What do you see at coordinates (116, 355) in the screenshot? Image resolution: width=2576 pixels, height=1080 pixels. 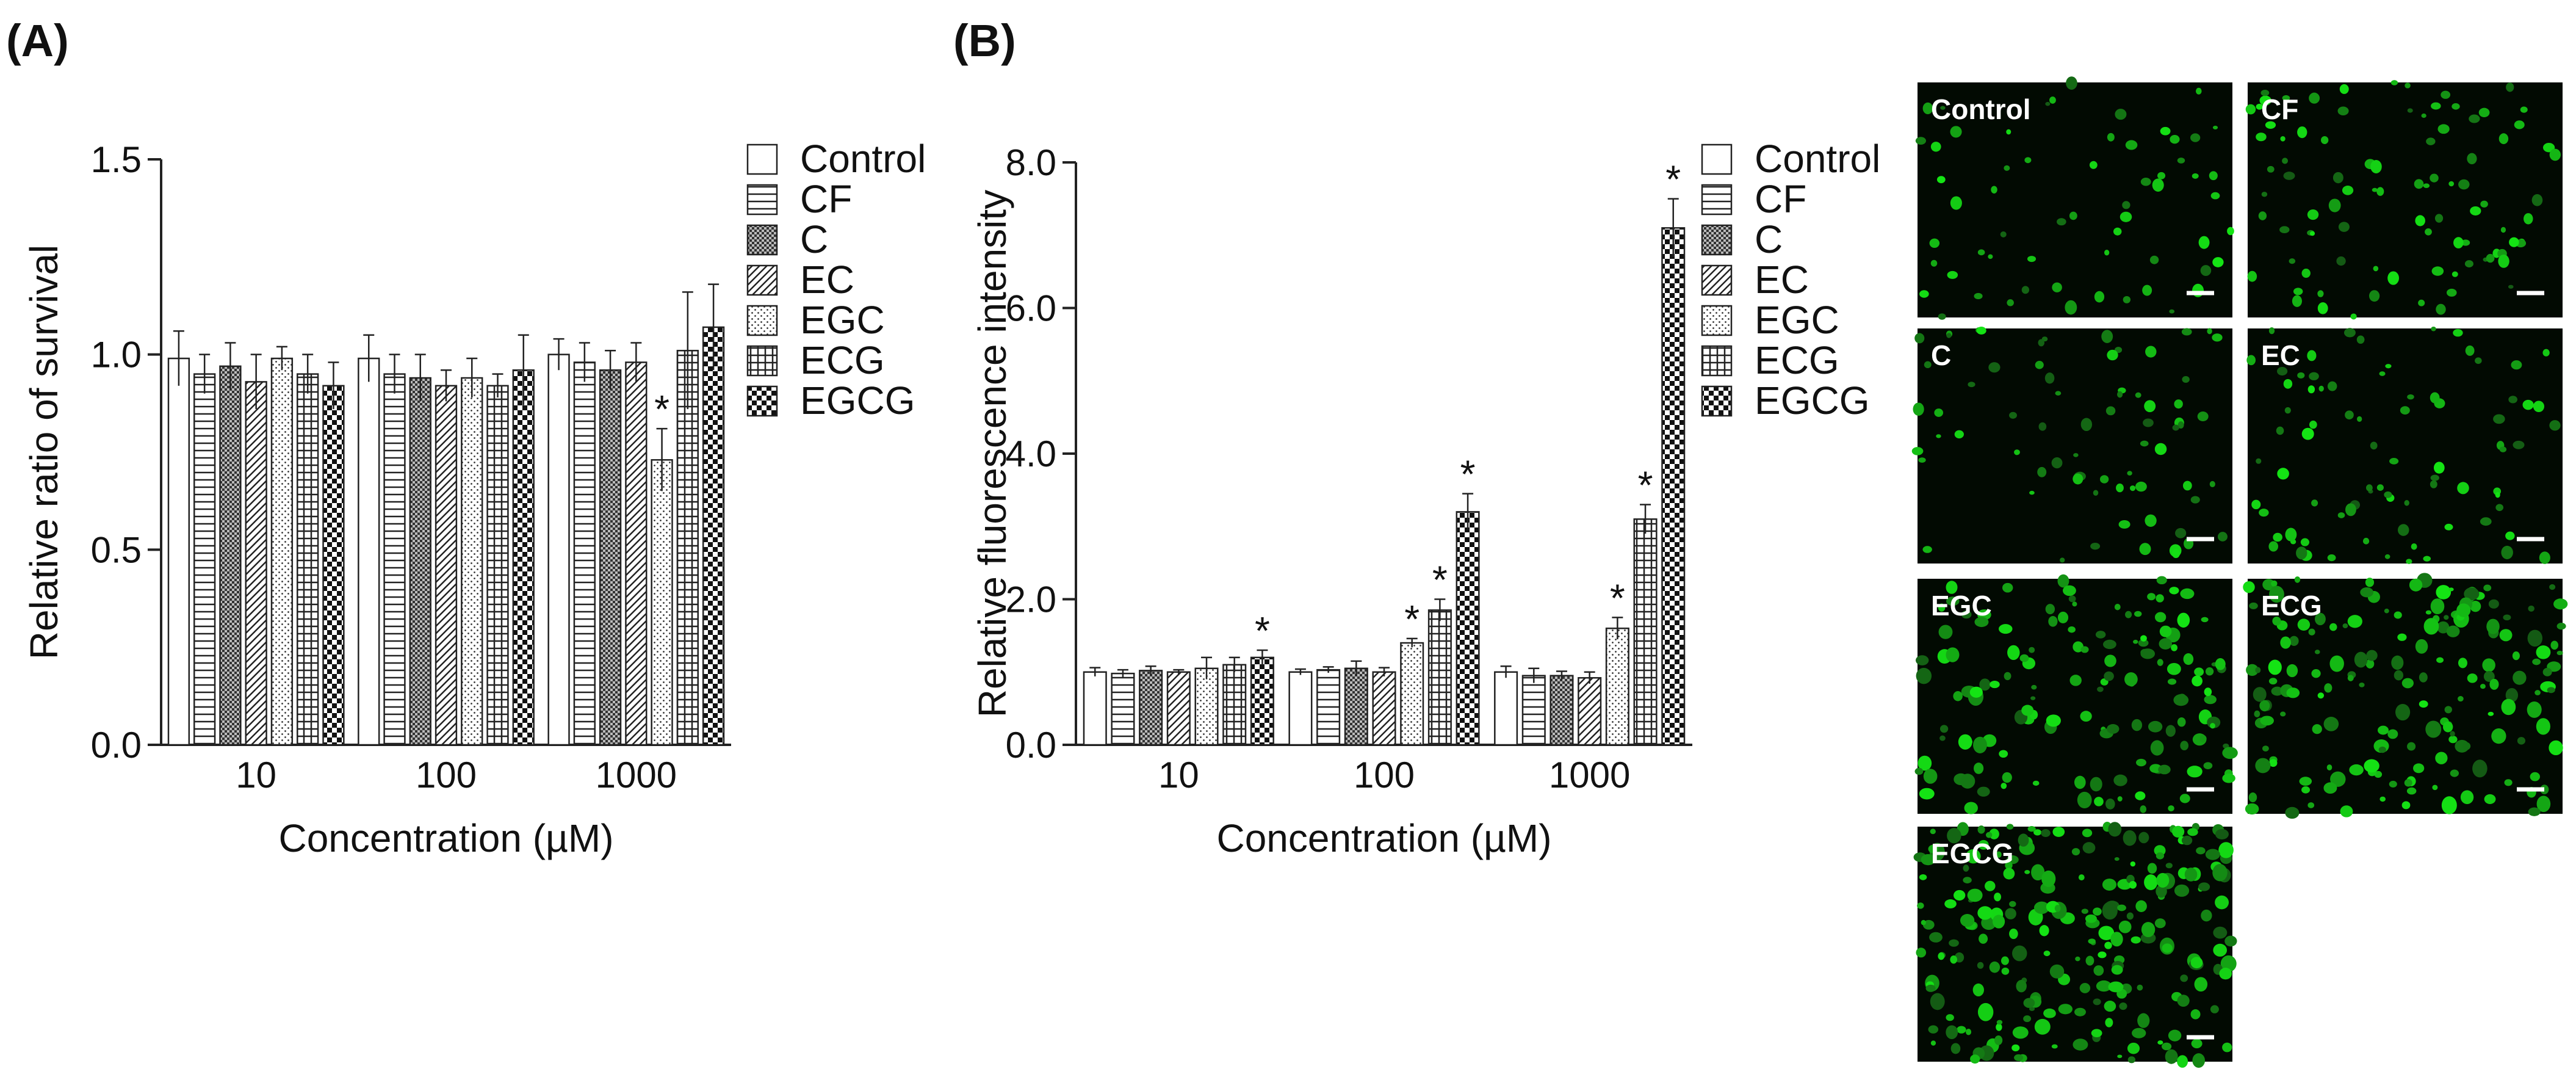 I see `y-tick-label: 1.0` at bounding box center [116, 355].